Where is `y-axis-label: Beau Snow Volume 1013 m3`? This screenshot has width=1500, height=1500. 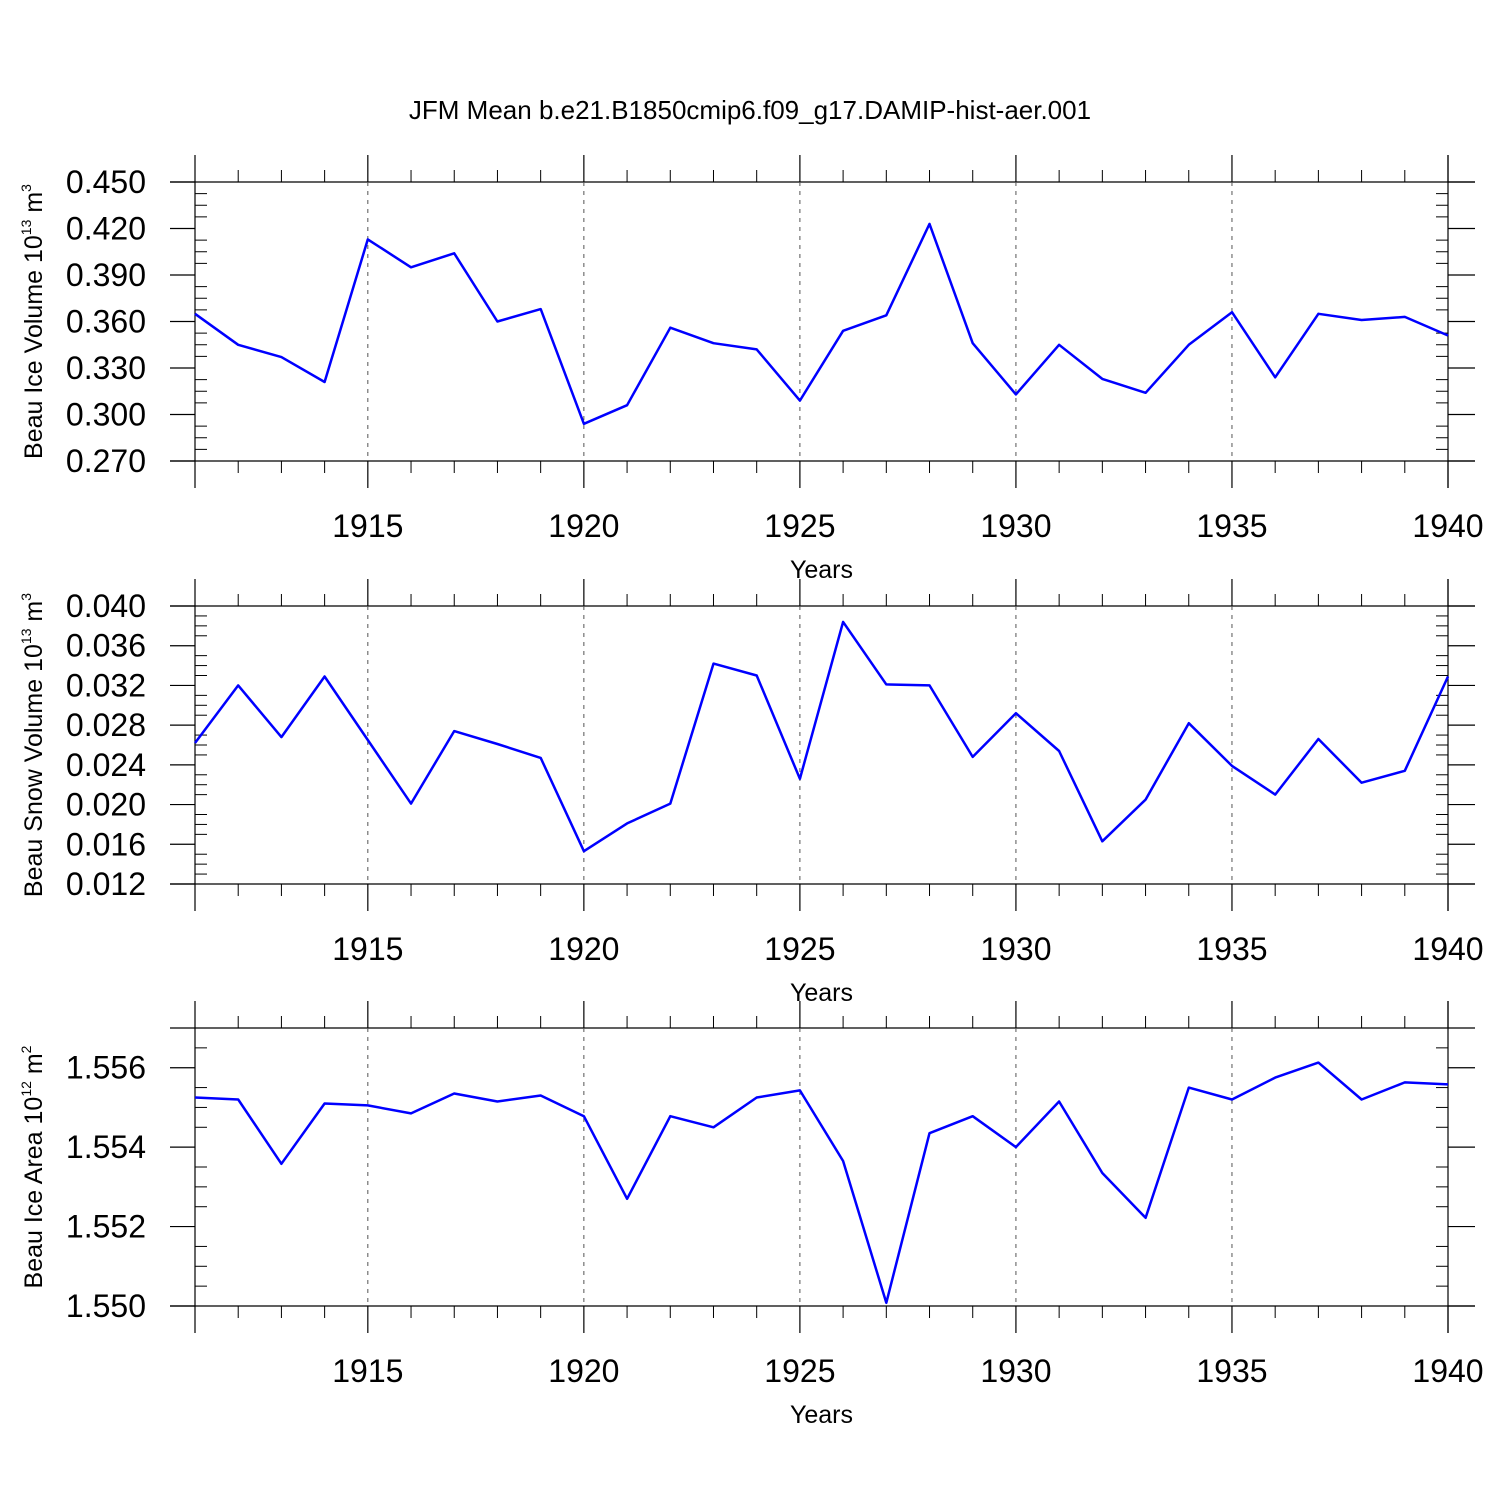
y-axis-label: Beau Snow Volume 1013 m3 is located at coordinates (33, 745).